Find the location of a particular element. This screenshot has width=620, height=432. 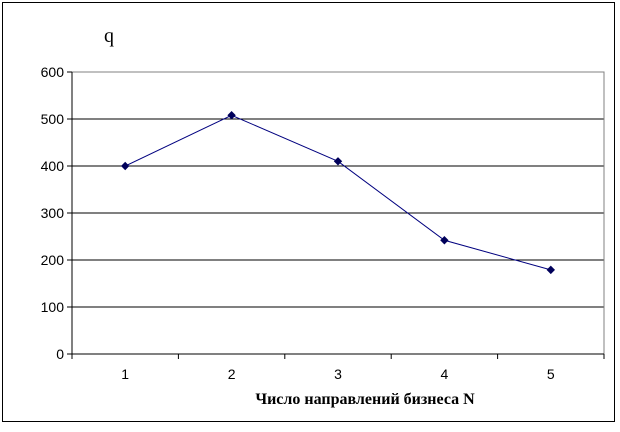

x-tick-label: 5 is located at coordinates (551, 374).